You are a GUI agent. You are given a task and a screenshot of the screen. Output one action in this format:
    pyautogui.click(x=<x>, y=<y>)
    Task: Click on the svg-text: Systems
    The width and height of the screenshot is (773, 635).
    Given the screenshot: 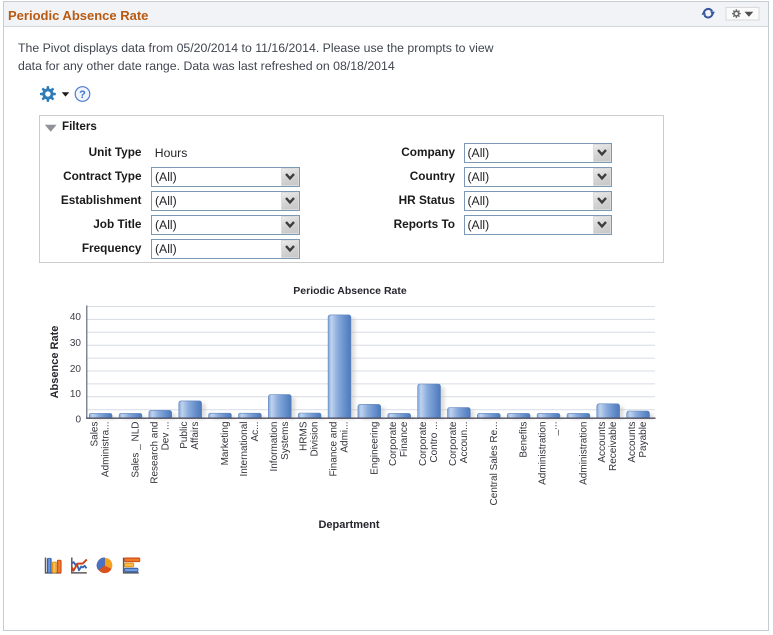 What is the action you would take?
    pyautogui.click(x=285, y=441)
    